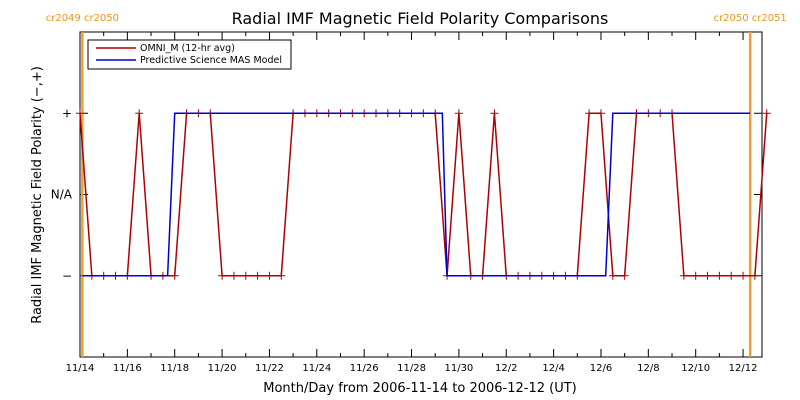  I want to click on y-tick-label: N/A, so click(62, 195).